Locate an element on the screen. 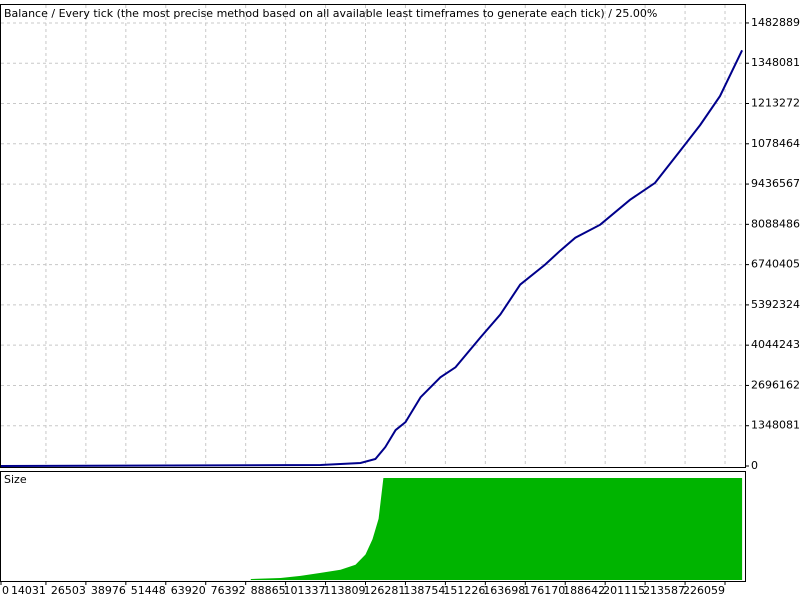 This screenshot has height=600, width=800. x-tick-label: 113809 is located at coordinates (345, 590).